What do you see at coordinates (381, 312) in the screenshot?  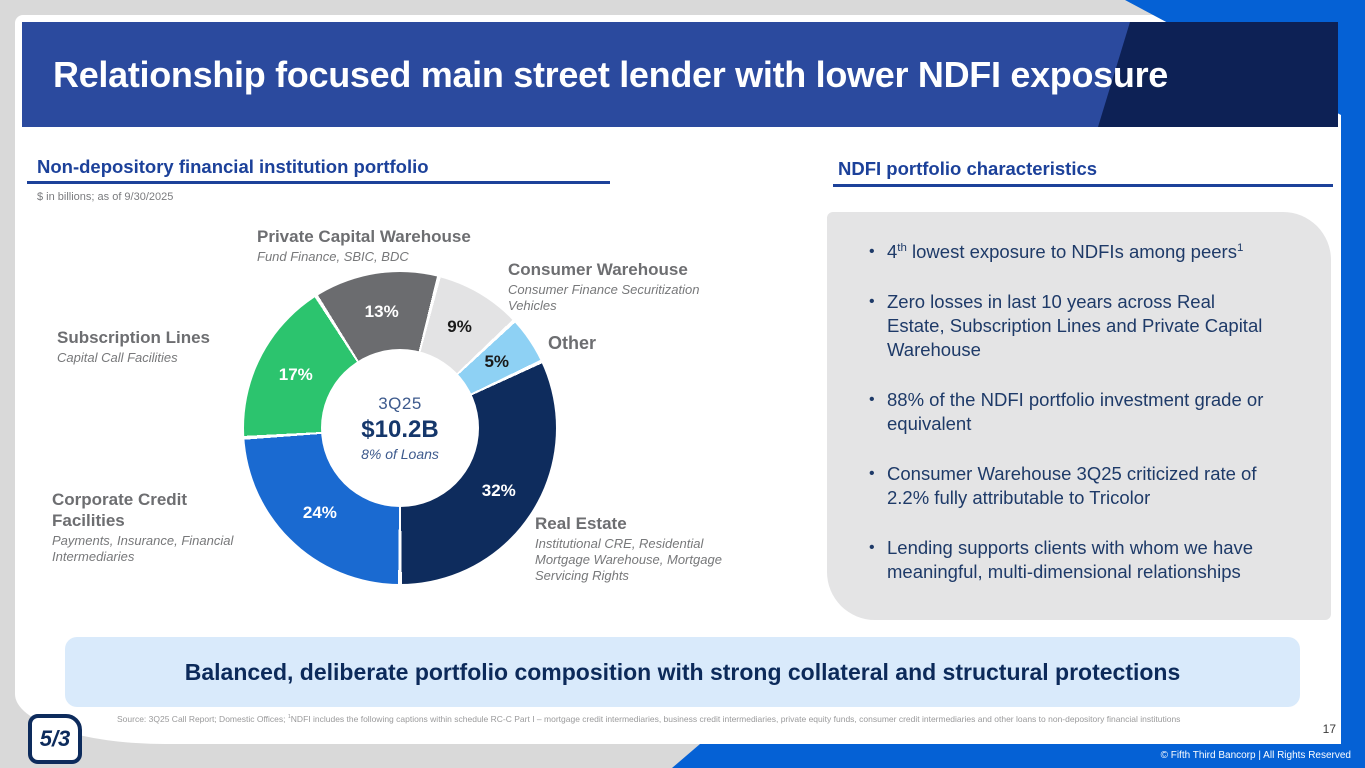 I see `segment-value-label: 13%` at bounding box center [381, 312].